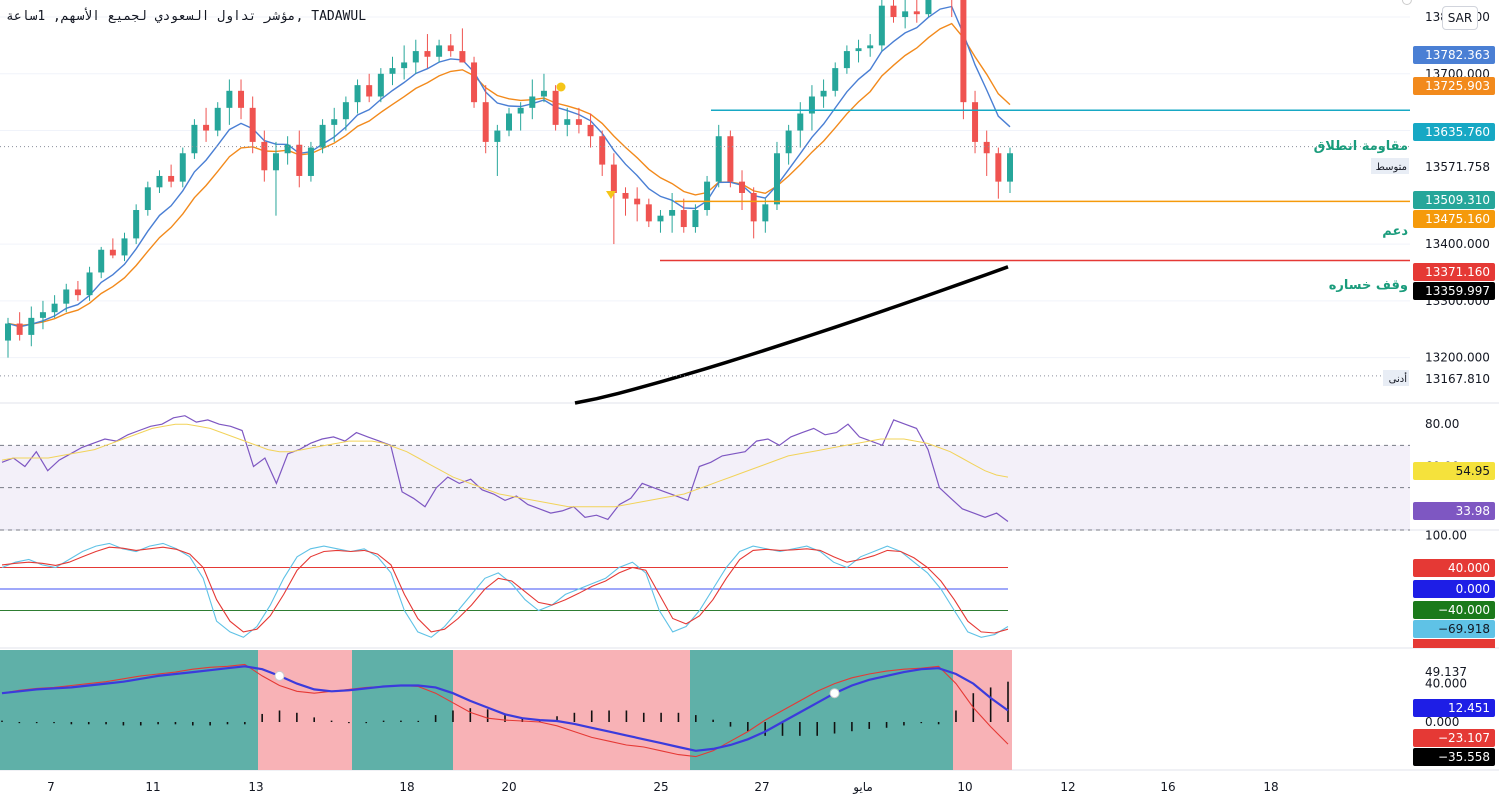 The image size is (1499, 801). What do you see at coordinates (1454, 132) in the screenshot?
I see `resistance-value-bg` at bounding box center [1454, 132].